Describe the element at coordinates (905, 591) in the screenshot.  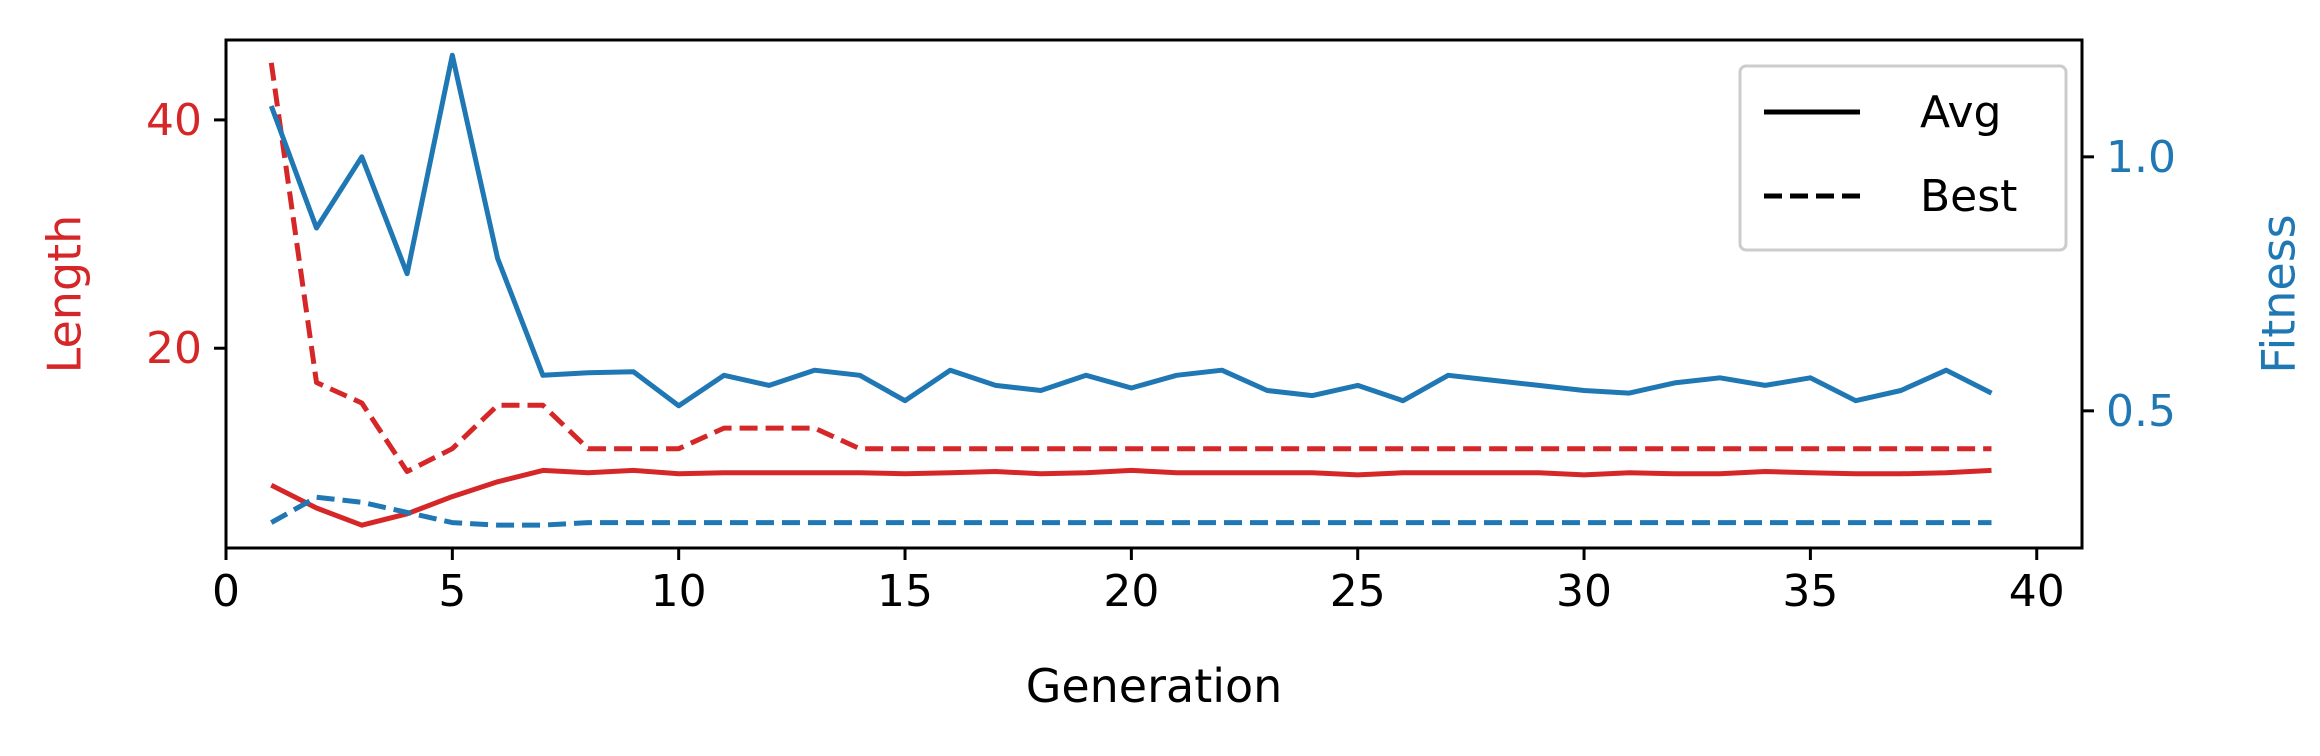
I see `x-tick-label: 15` at that location.